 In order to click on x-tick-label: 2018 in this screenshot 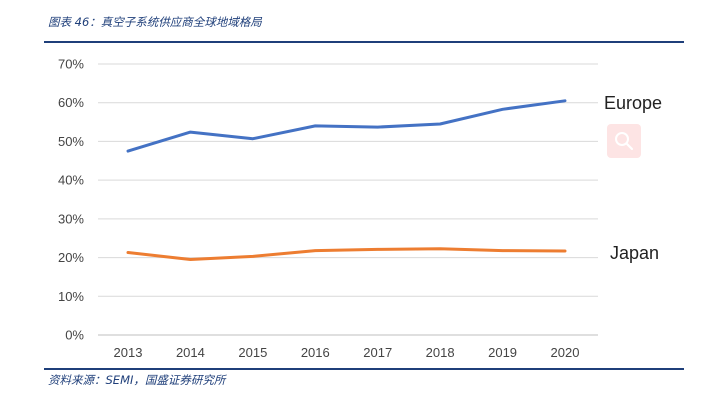, I will do `click(440, 352)`.